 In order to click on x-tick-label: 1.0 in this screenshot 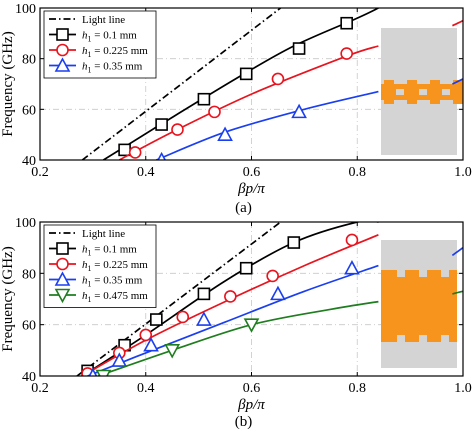, I will do `click(463, 388)`.